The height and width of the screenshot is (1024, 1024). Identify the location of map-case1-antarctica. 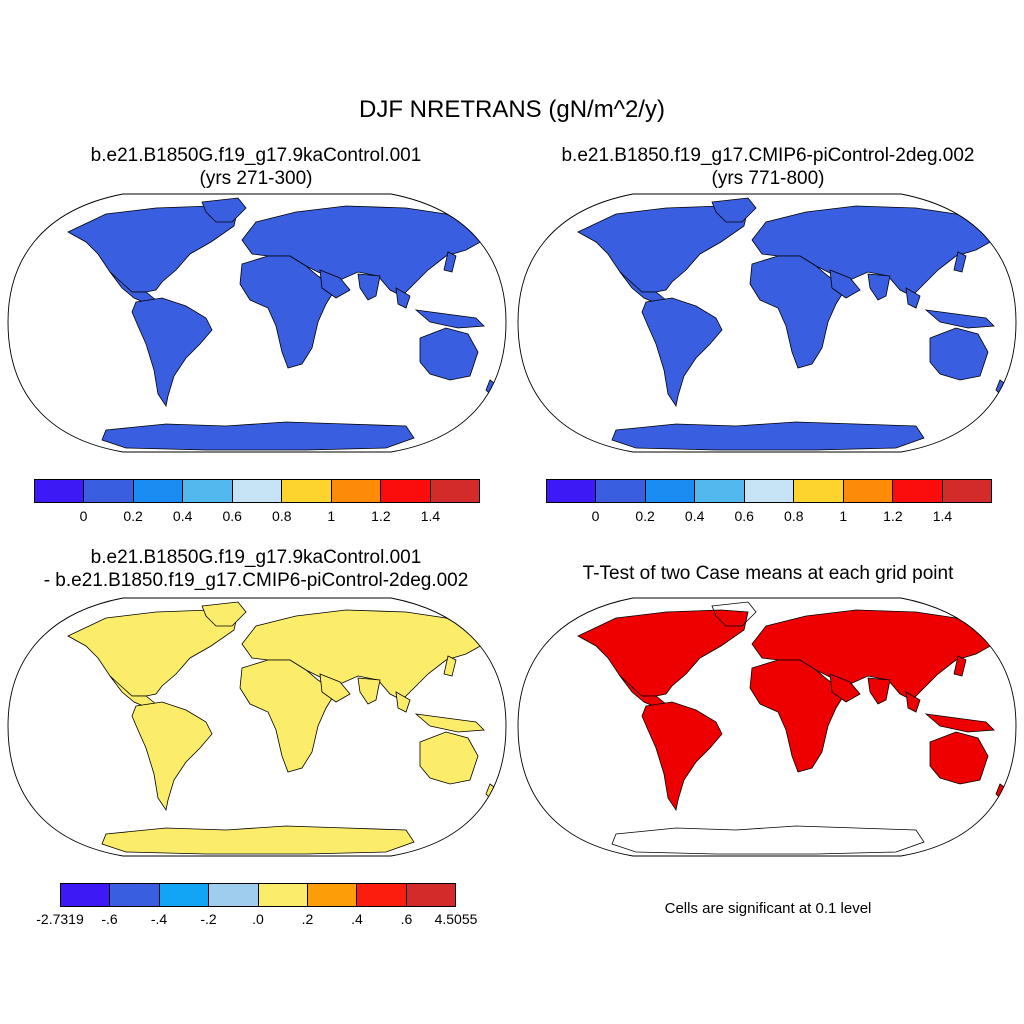
(258, 436).